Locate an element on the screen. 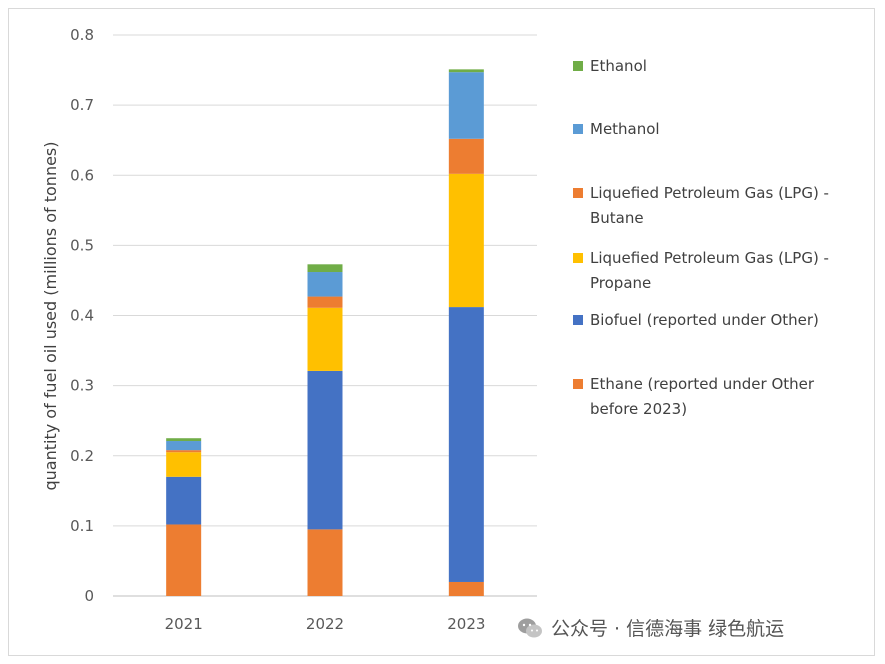  legend-label: Propane is located at coordinates (620, 283).